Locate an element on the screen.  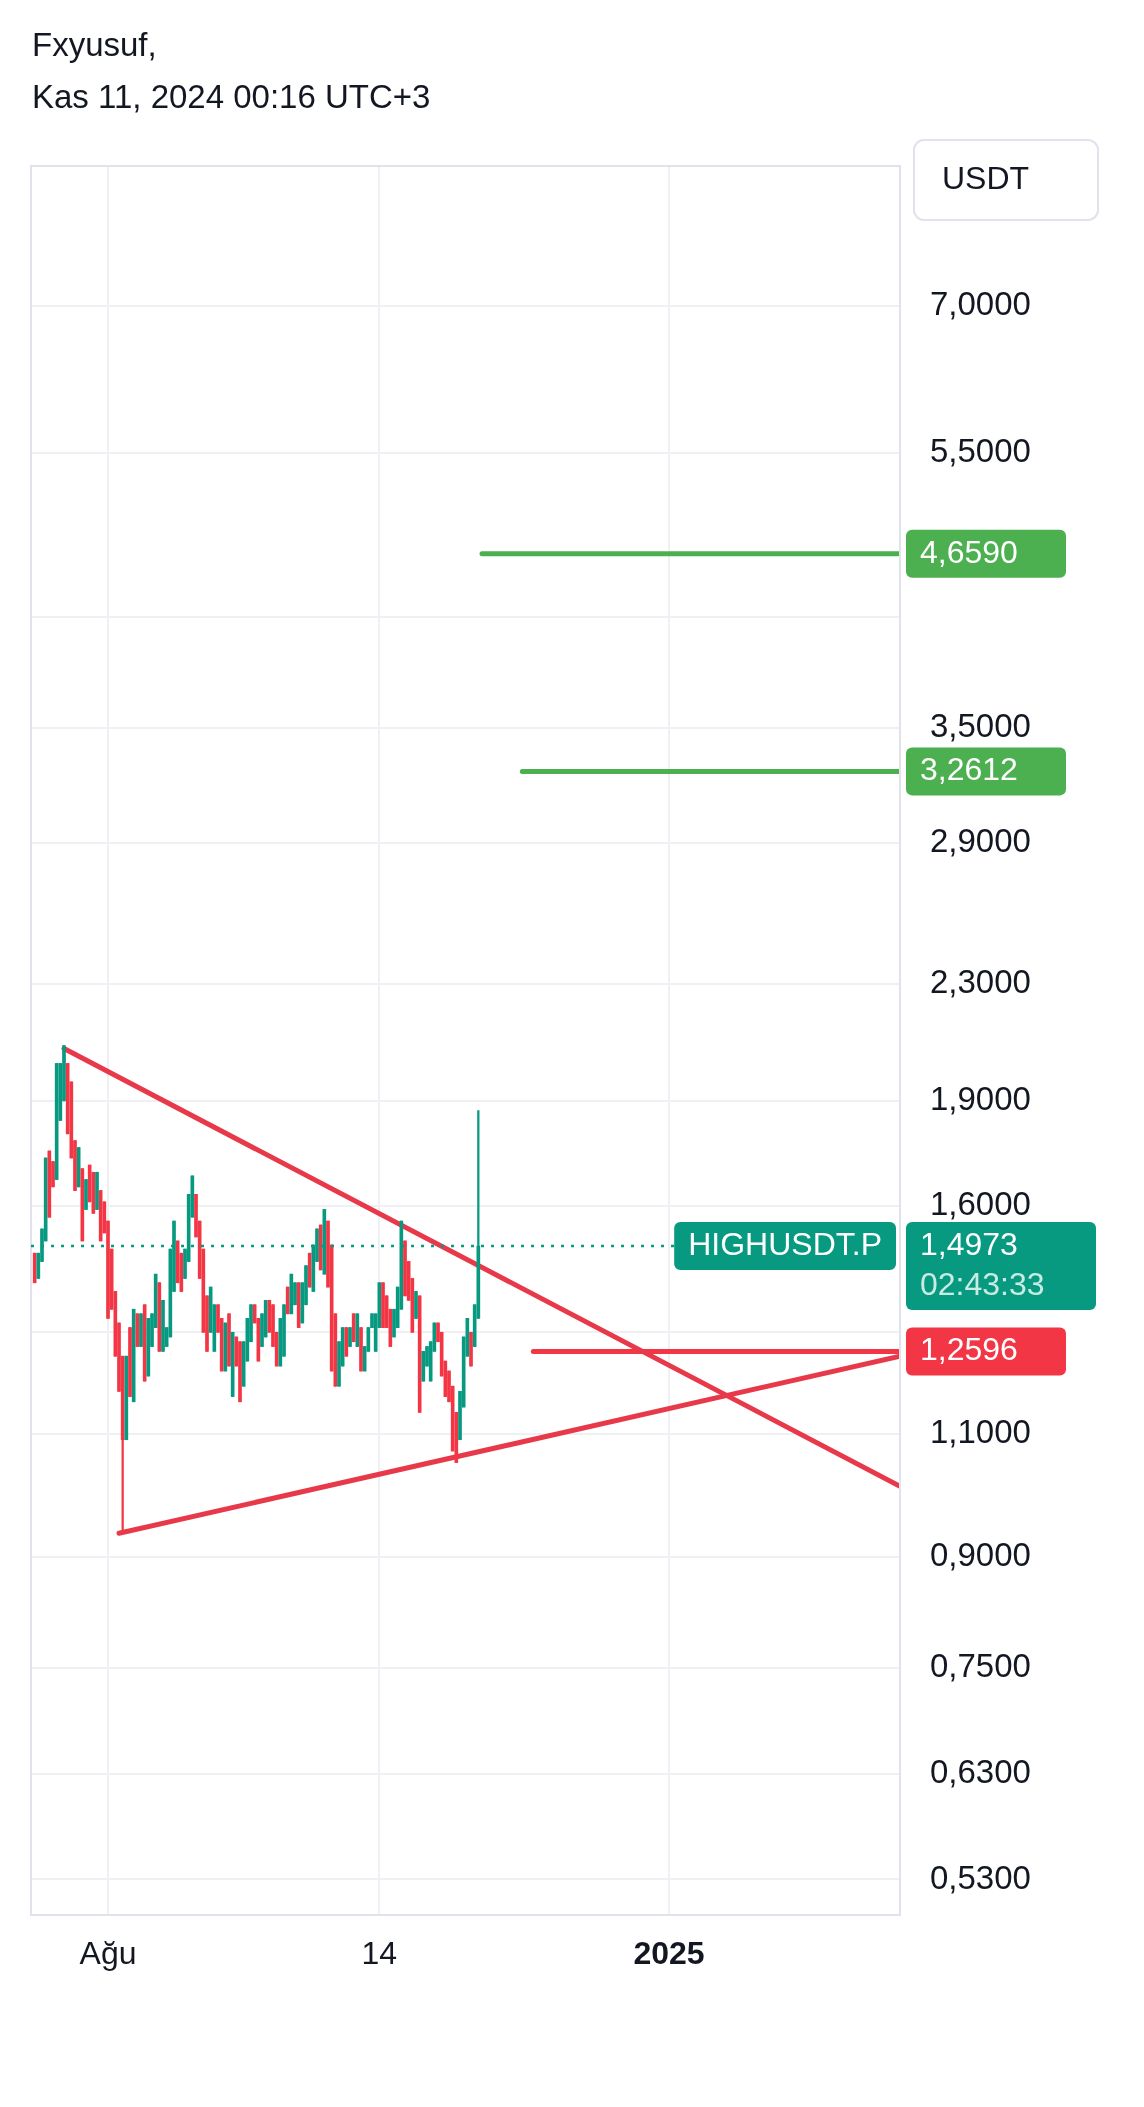
y-tick-label: 0,6300 is located at coordinates (980, 1772).